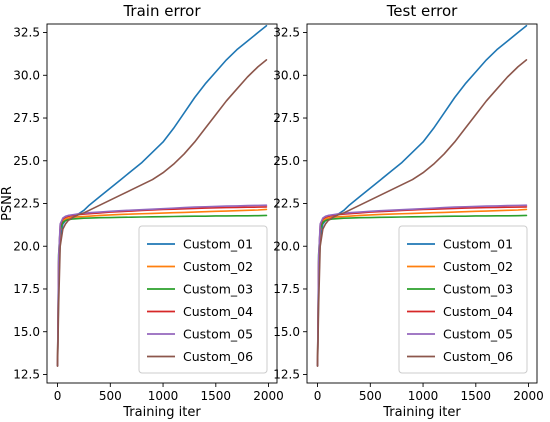  What do you see at coordinates (7, 203) in the screenshot?
I see `y-axis-label: PSNR` at bounding box center [7, 203].